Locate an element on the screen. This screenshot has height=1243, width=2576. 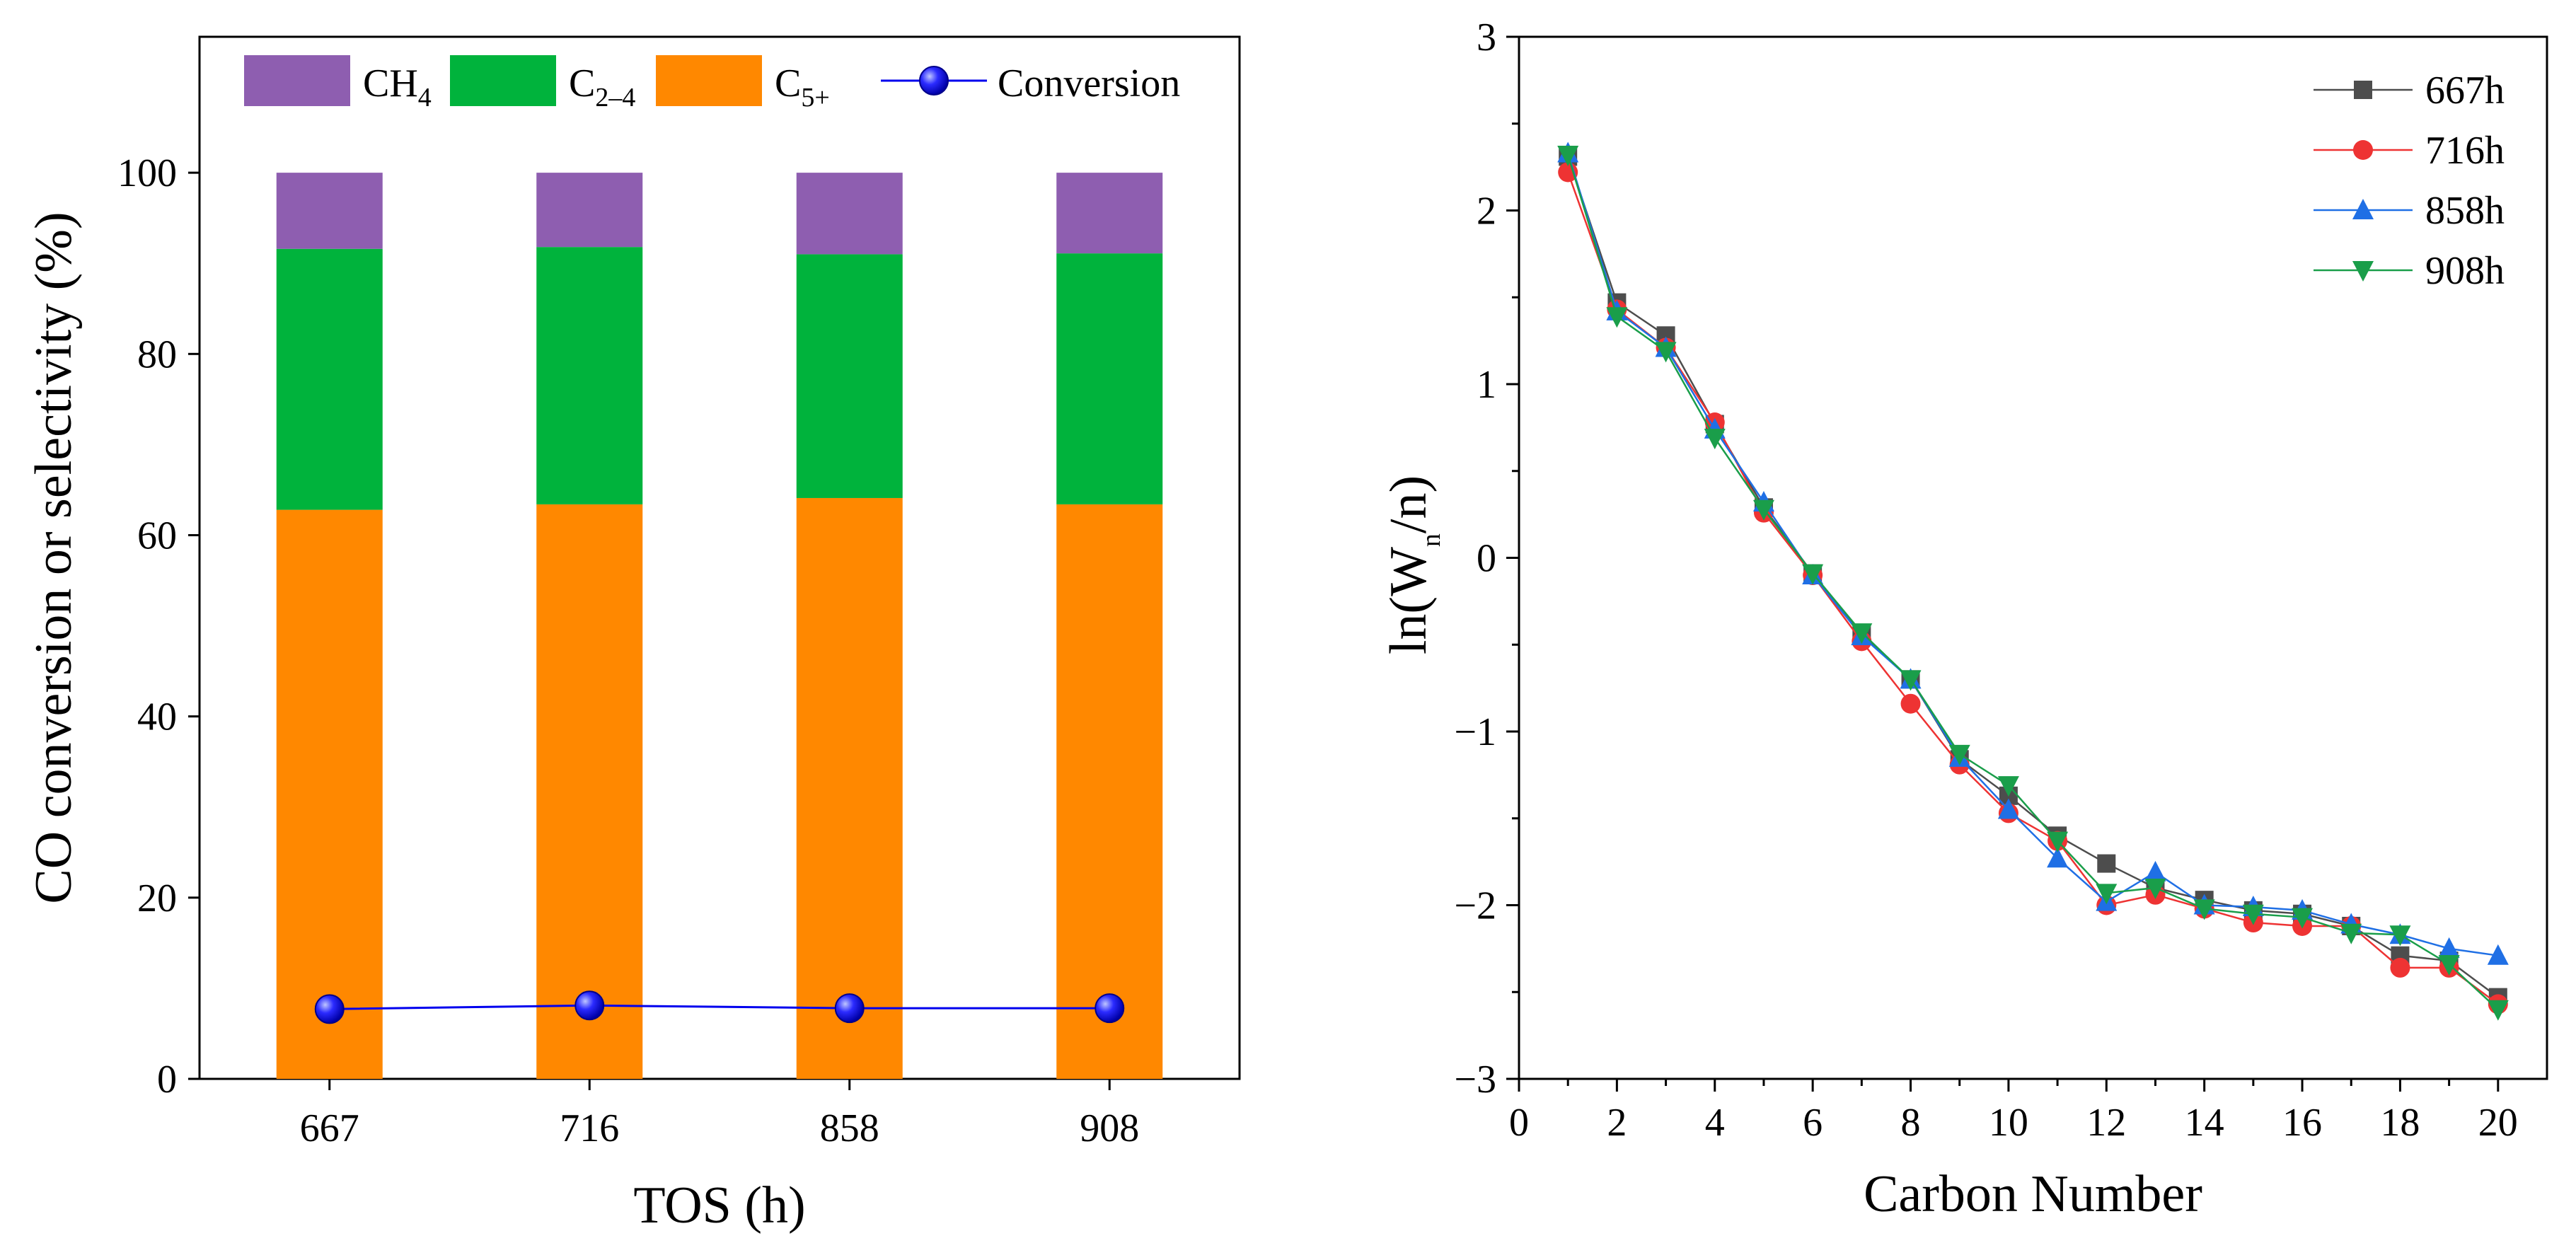
x-tick-label: 908 is located at coordinates (1109, 1128).